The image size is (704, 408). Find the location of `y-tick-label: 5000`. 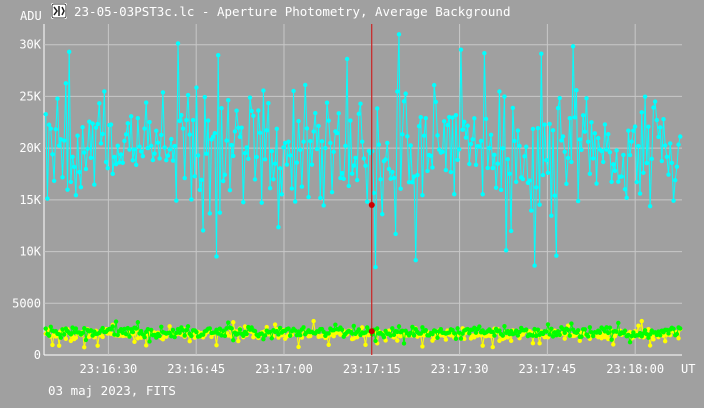

y-tick-label: 5000 is located at coordinates (26, 303).